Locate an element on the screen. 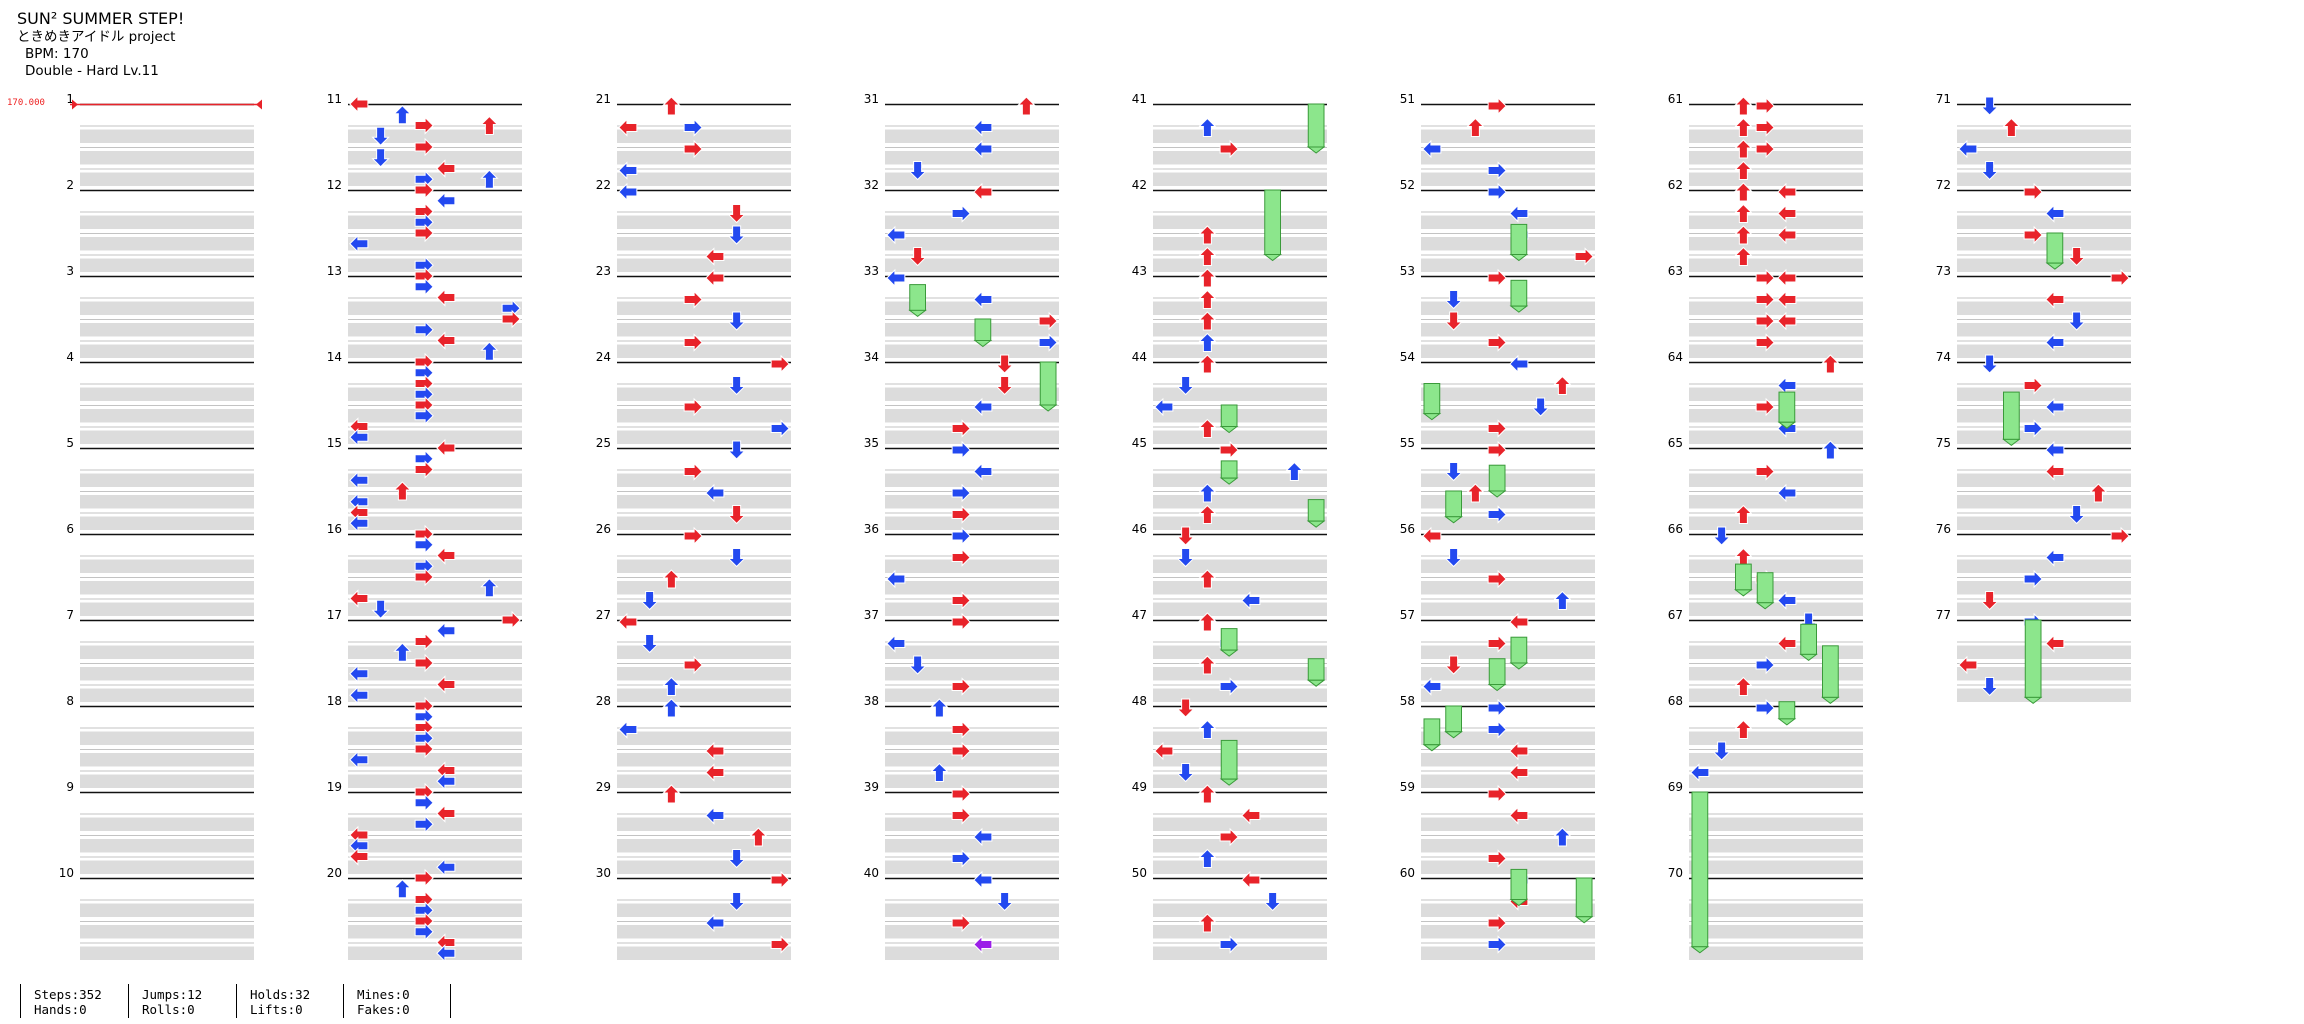  measure-block: 75 is located at coordinates (2033, 483).